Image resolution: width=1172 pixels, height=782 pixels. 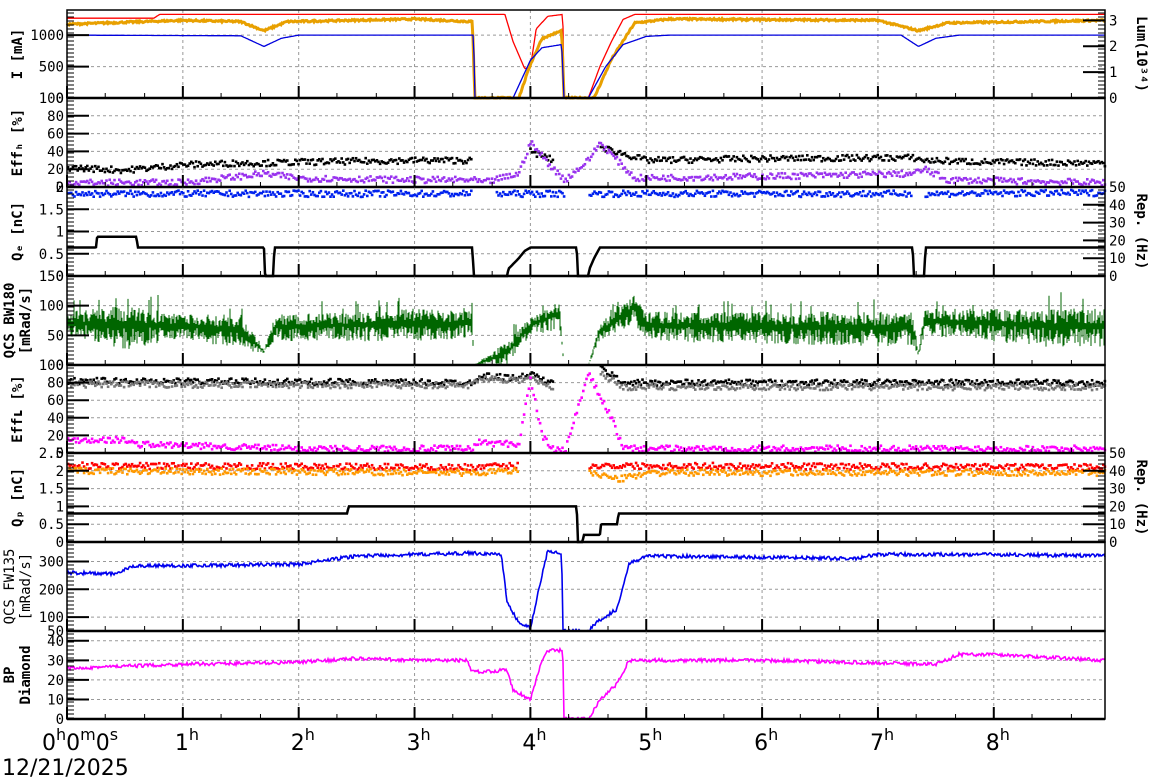 What do you see at coordinates (586, 474) in the screenshot?
I see `series-q-p-orange` at bounding box center [586, 474].